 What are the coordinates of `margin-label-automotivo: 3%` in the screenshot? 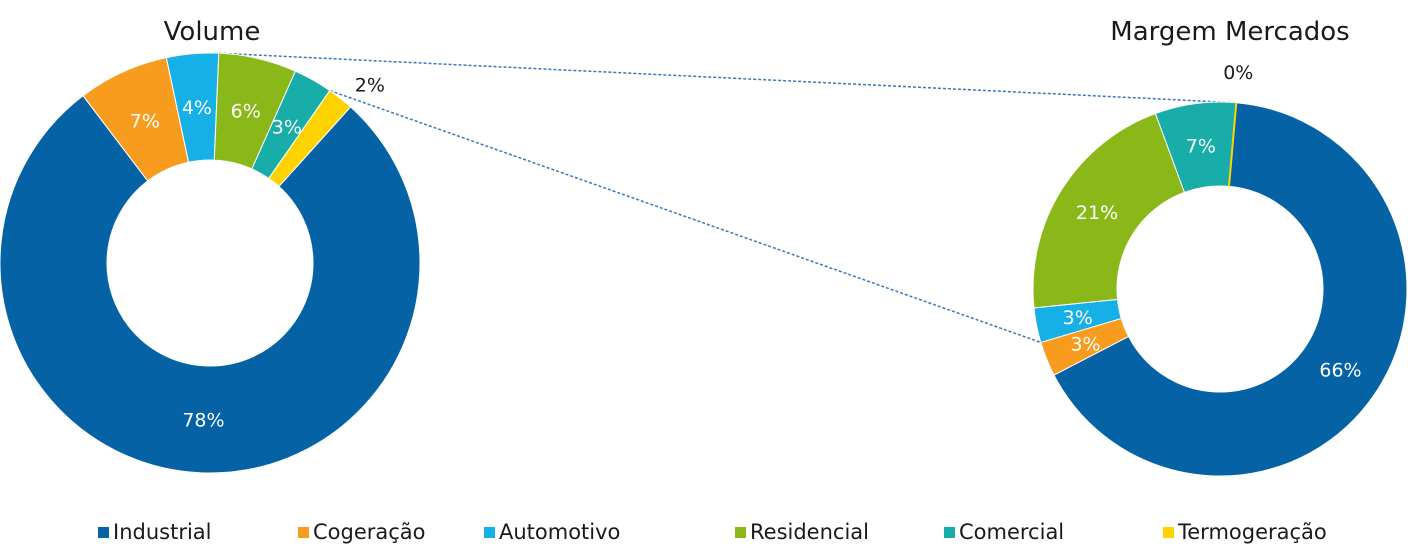 It's located at (1078, 318).